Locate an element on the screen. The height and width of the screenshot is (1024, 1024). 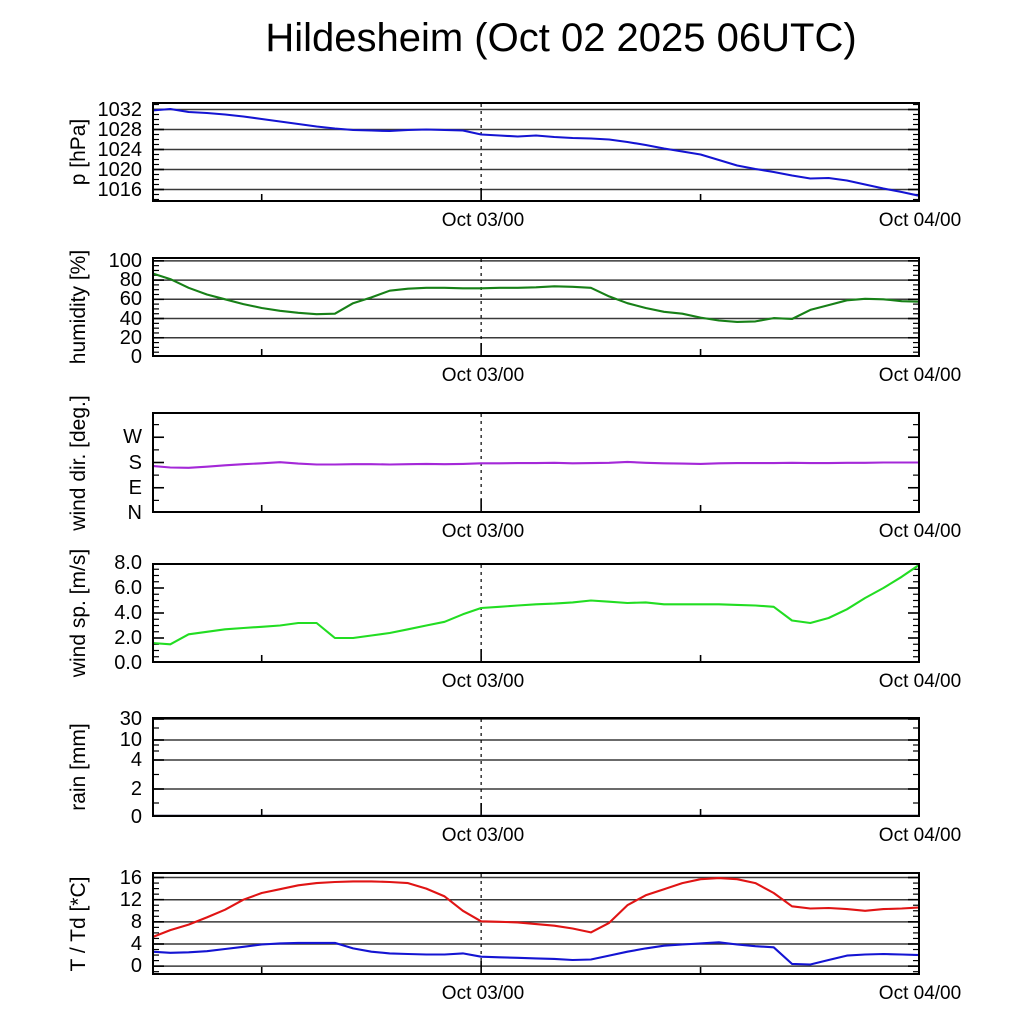
series-wind-direction is located at coordinates (536, 464).